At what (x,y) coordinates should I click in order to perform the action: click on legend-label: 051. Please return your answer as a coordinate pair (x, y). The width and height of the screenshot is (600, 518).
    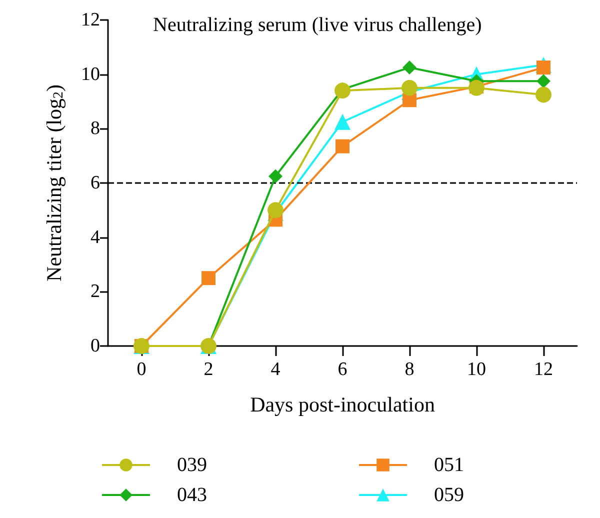
    Looking at the image, I should click on (449, 465).